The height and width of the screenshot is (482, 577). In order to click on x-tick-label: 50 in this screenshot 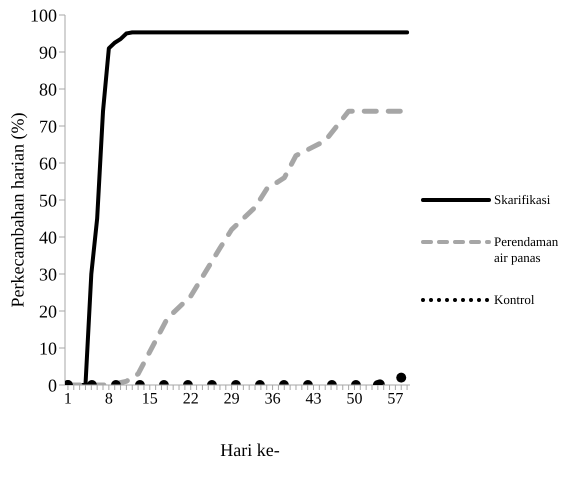, I will do `click(354, 399)`.